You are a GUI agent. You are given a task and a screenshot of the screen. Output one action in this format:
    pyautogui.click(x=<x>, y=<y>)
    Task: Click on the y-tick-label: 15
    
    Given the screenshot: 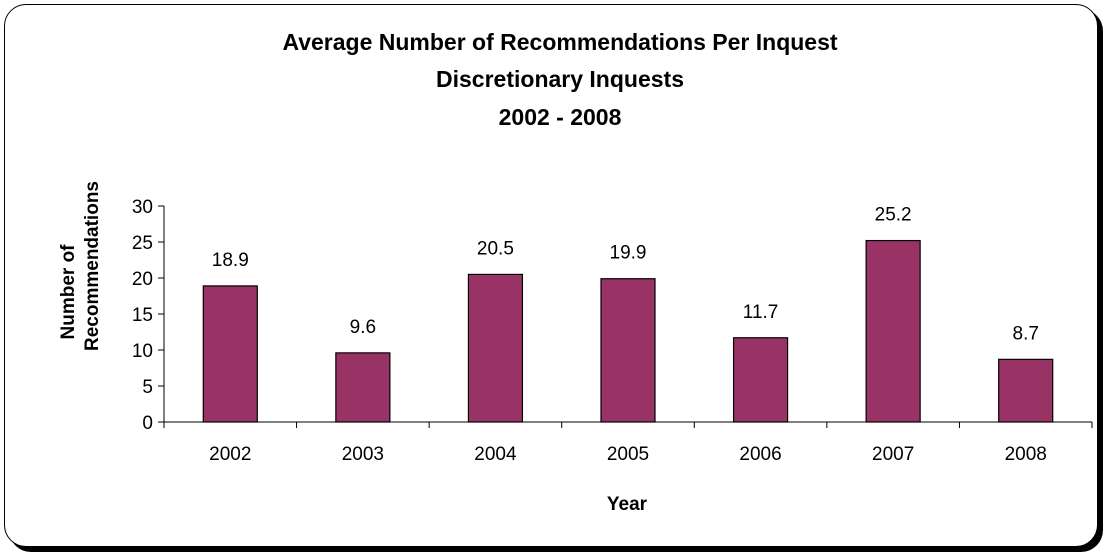 What is the action you would take?
    pyautogui.click(x=142, y=315)
    